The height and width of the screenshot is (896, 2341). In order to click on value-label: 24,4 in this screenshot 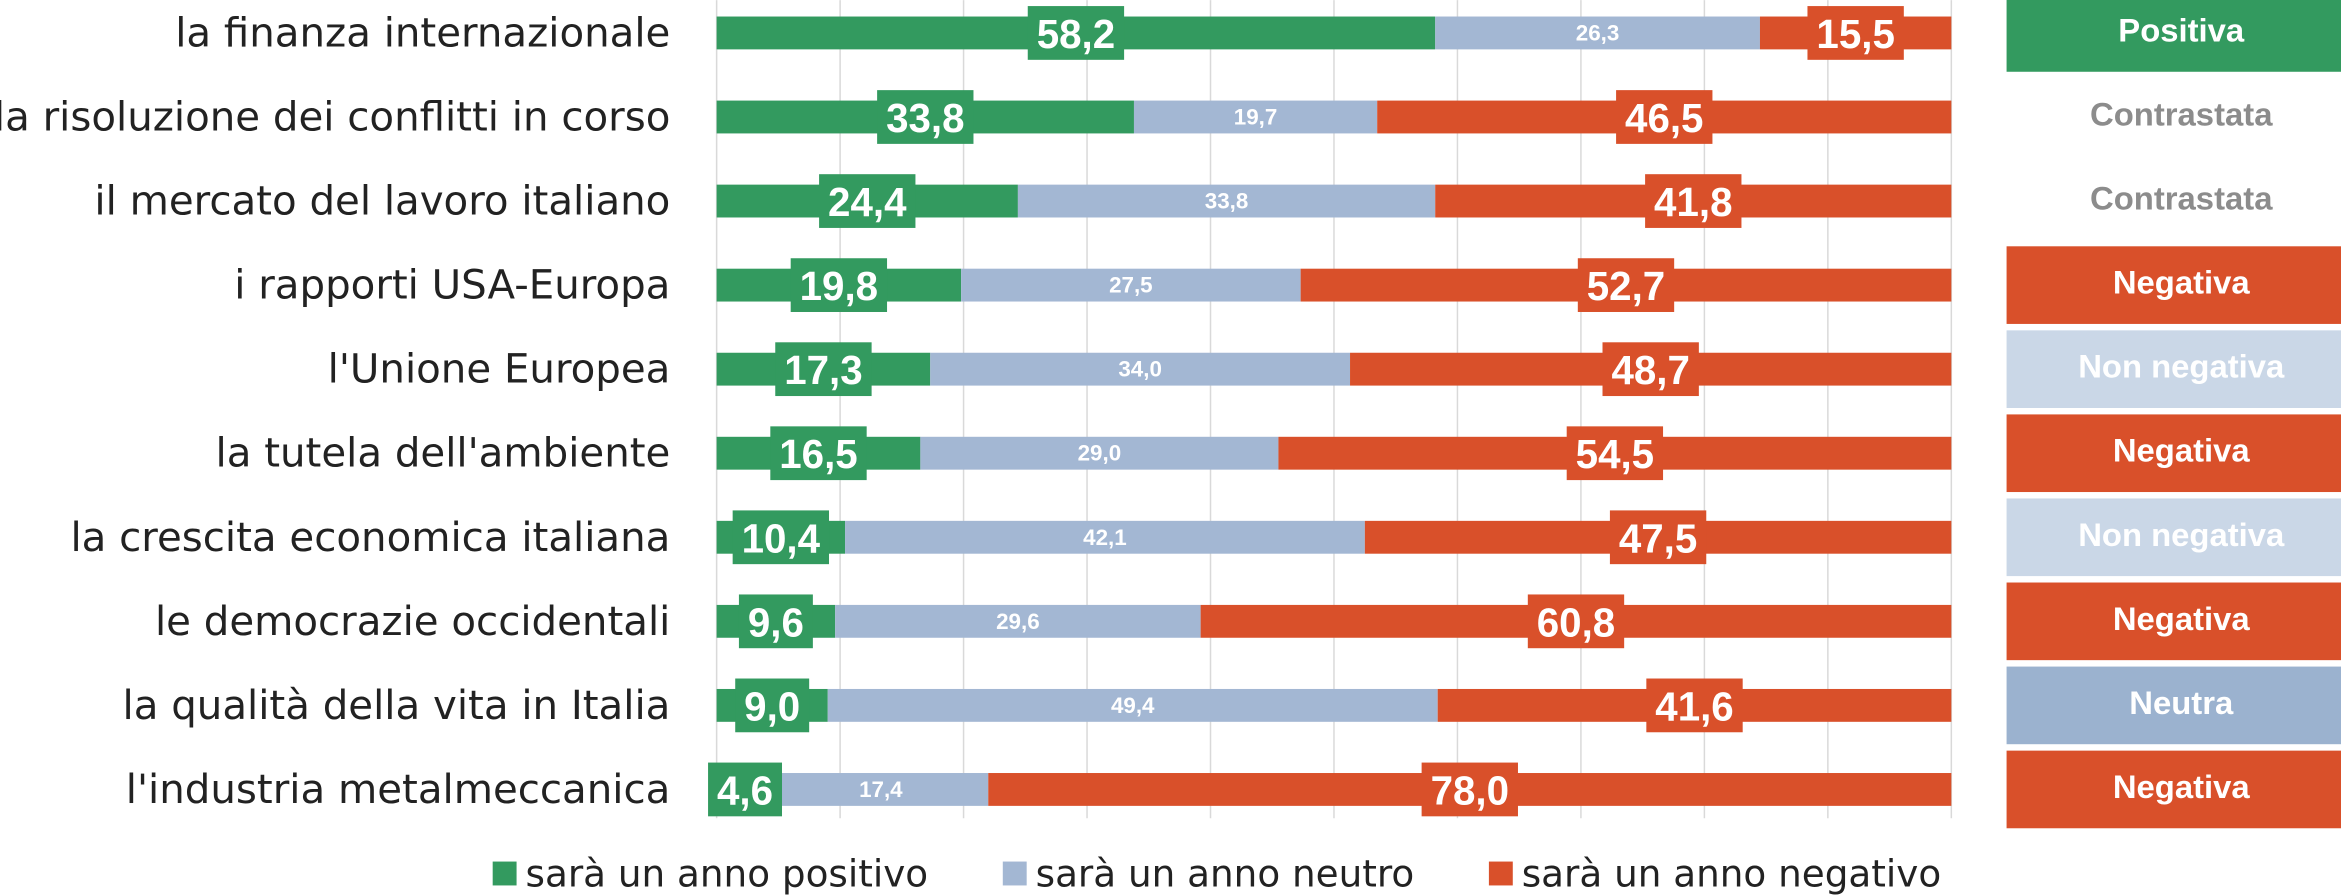, I will do `click(867, 202)`.